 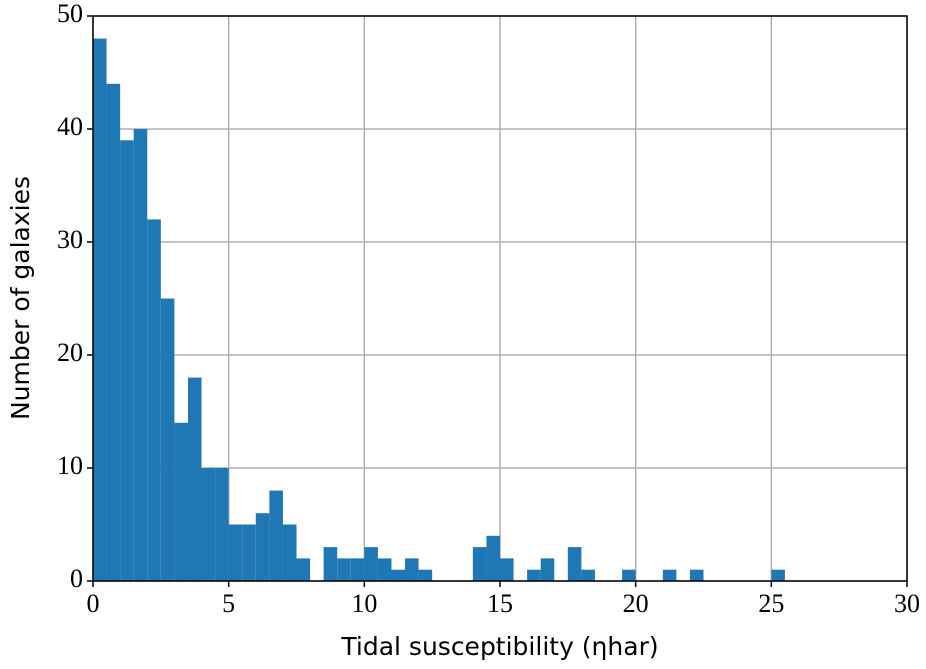 What do you see at coordinates (771, 603) in the screenshot?
I see `x-tick-label: 25` at bounding box center [771, 603].